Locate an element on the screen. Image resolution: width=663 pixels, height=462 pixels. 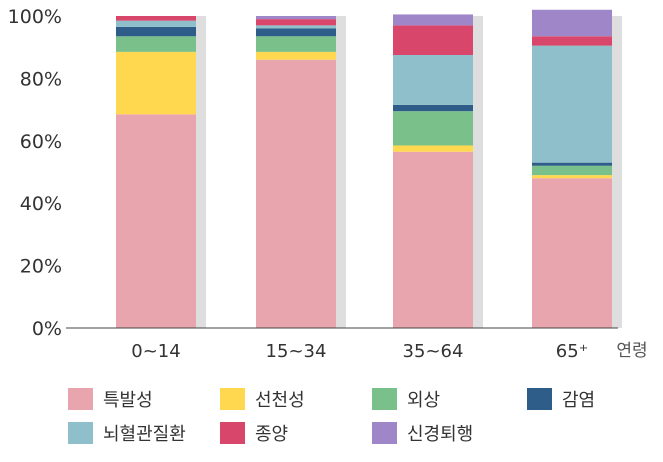
legend-label: 외상 is located at coordinates (424, 400).